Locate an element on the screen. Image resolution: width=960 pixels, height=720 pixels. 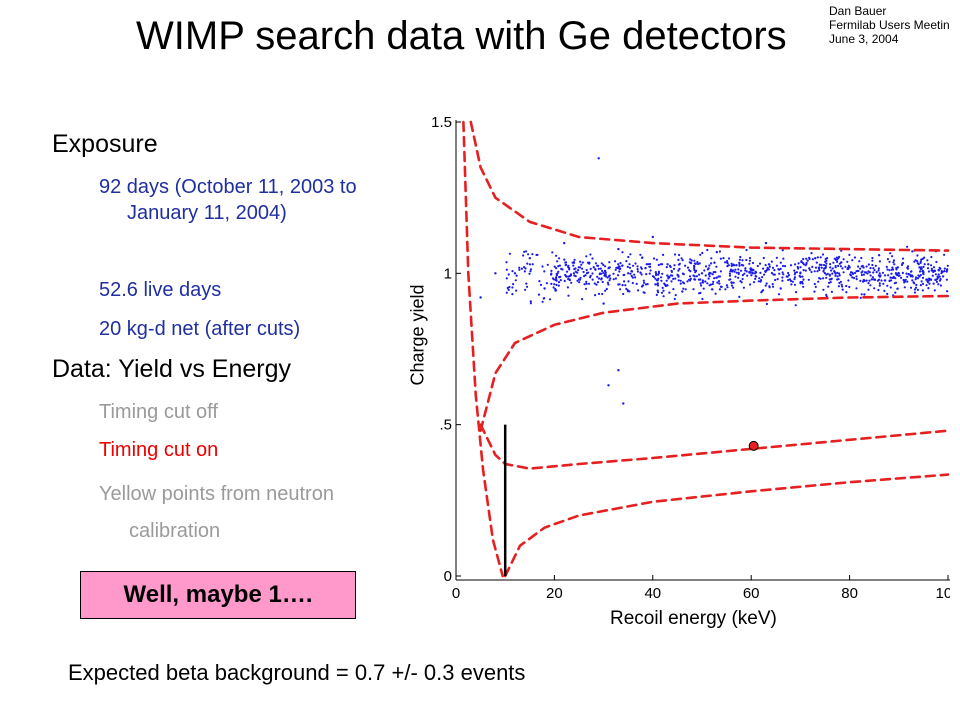
band-curve is located at coordinates (714, 446).